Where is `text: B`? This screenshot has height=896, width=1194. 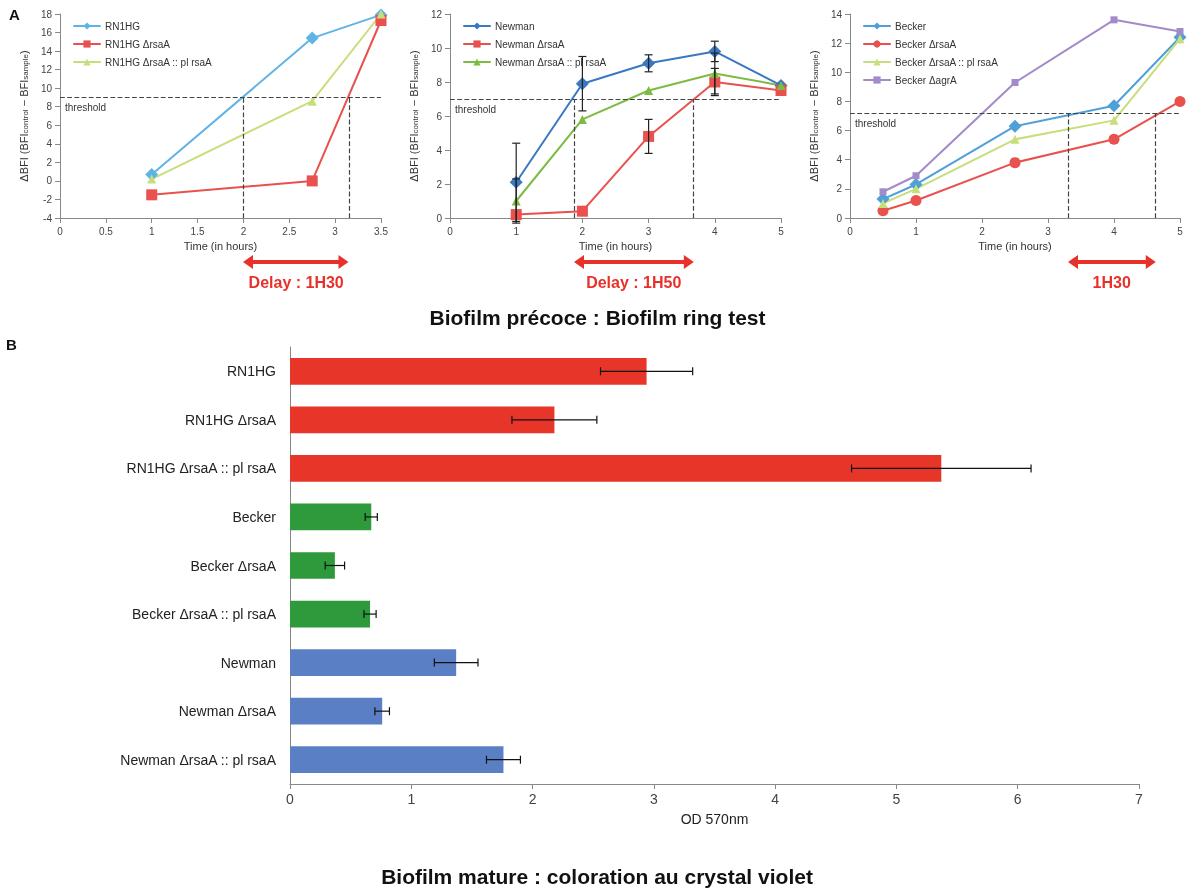 text: B is located at coordinates (11, 344).